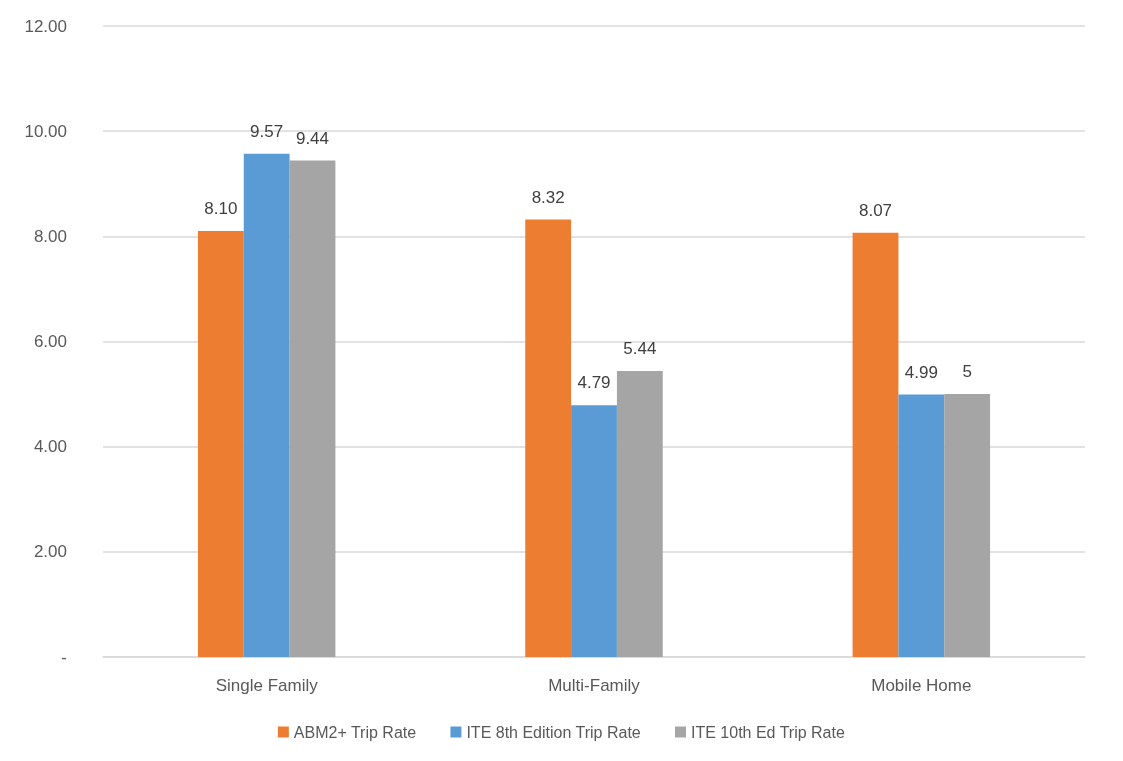  I want to click on y-tick-label: 12.00, so click(45, 26).